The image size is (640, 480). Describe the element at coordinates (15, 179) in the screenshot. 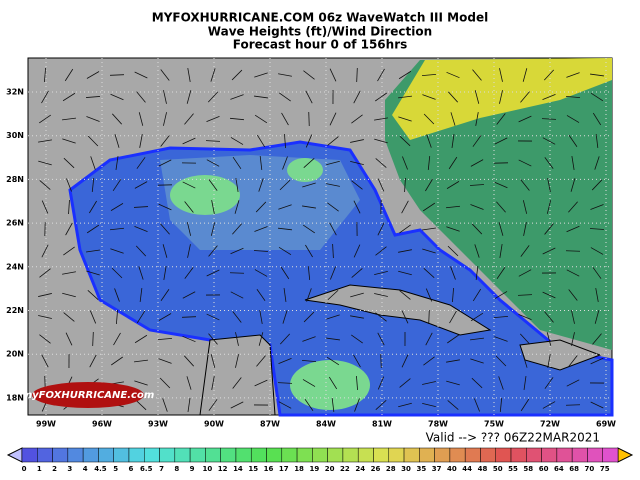

I see `lat-label: 28N` at that location.